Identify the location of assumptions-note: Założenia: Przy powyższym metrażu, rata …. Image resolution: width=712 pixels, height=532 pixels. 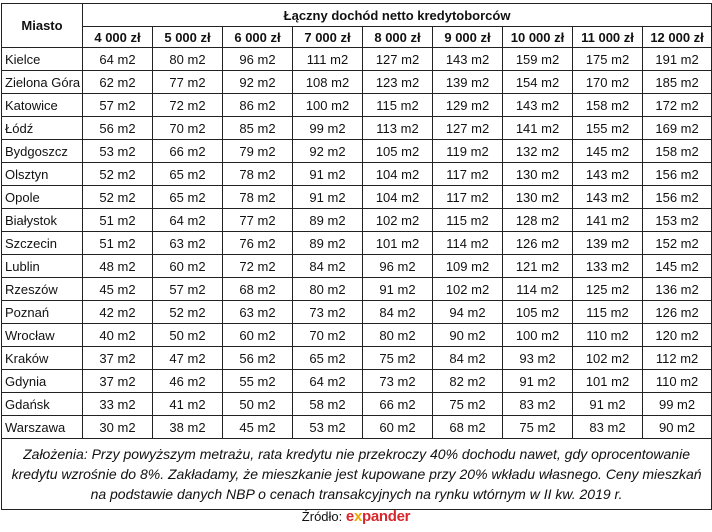
(356, 474).